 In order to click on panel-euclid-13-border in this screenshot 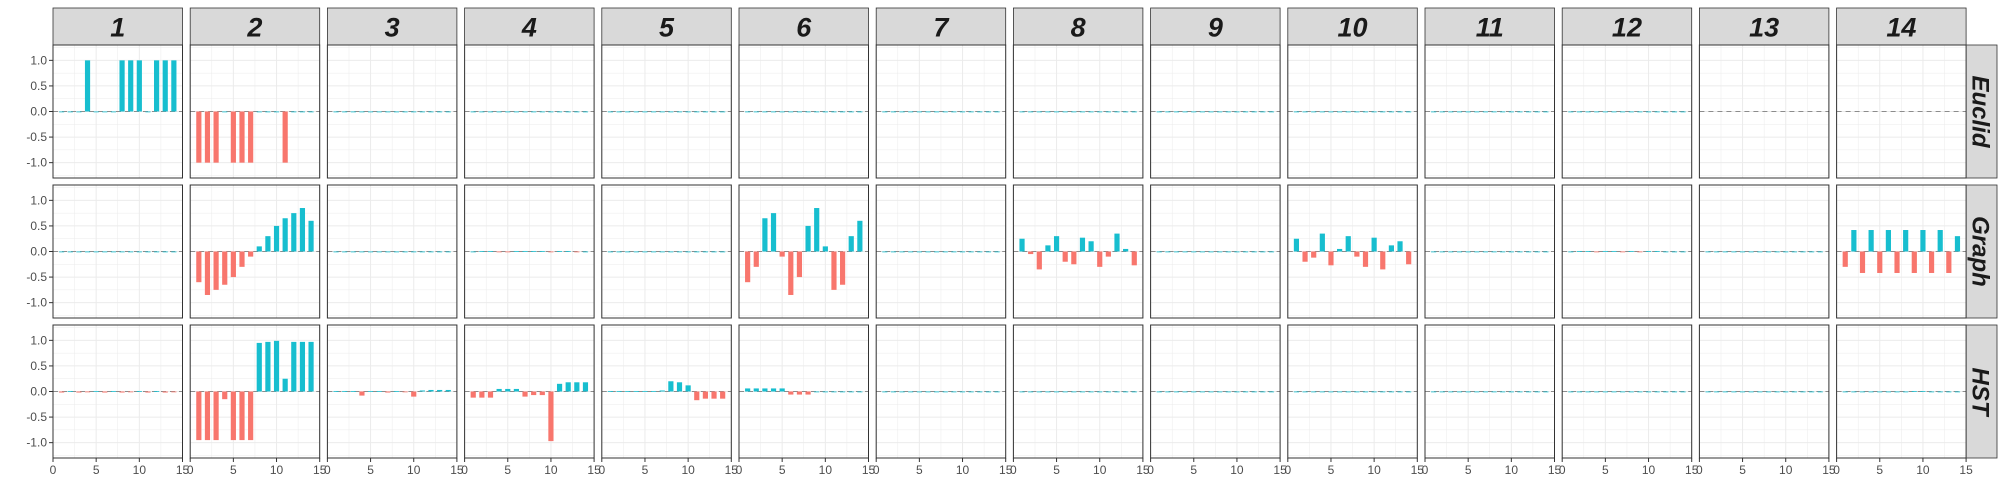, I will do `click(1764, 111)`.